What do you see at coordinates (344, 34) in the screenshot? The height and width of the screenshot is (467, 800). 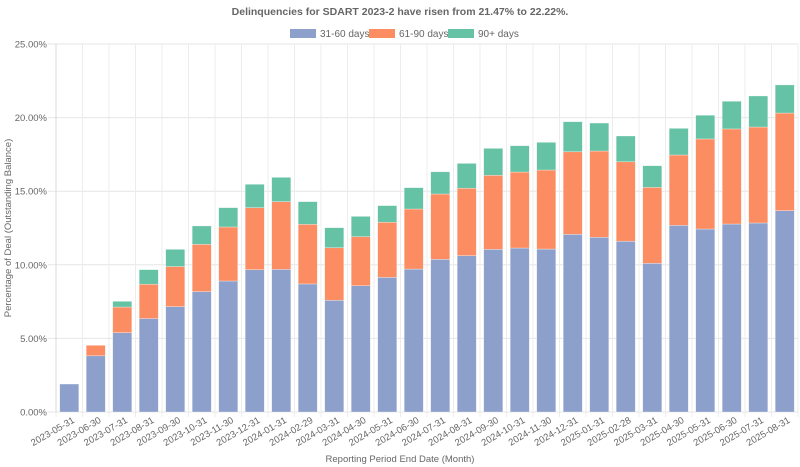 I see `legend-label-1: 31-60 days` at bounding box center [344, 34].